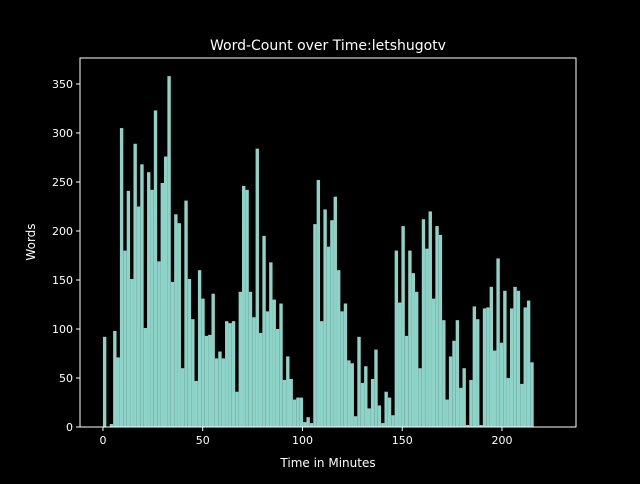  Describe the element at coordinates (328, 46) in the screenshot. I see `chart-title: Word-Count over Time:letshugotv` at that location.